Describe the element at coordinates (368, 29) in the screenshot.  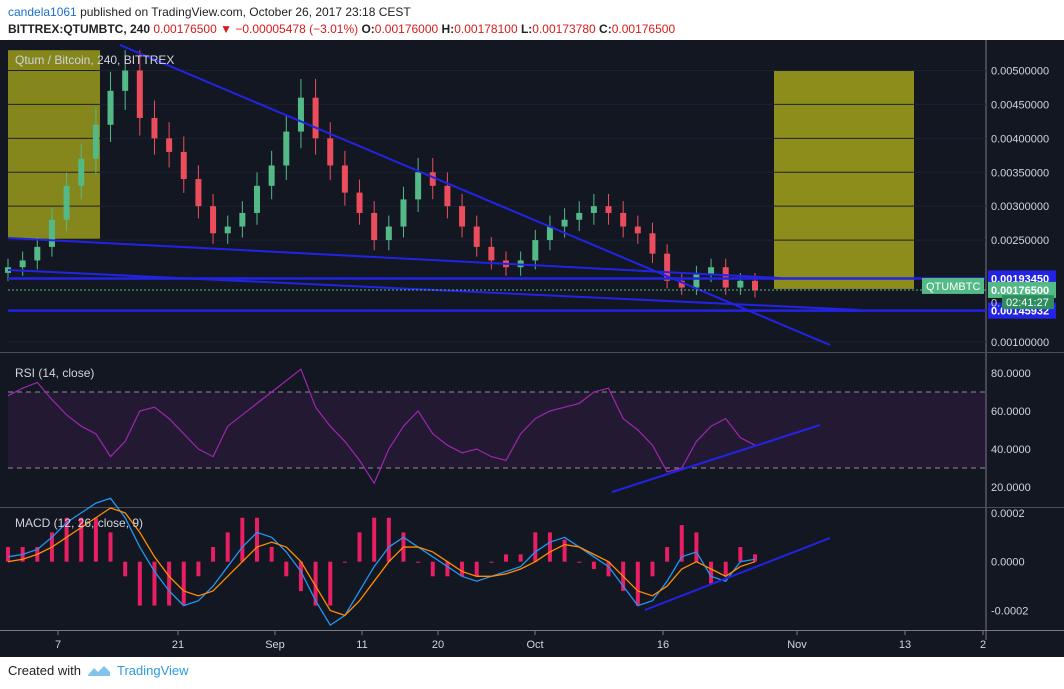
I see `open-label: O:` at that location.